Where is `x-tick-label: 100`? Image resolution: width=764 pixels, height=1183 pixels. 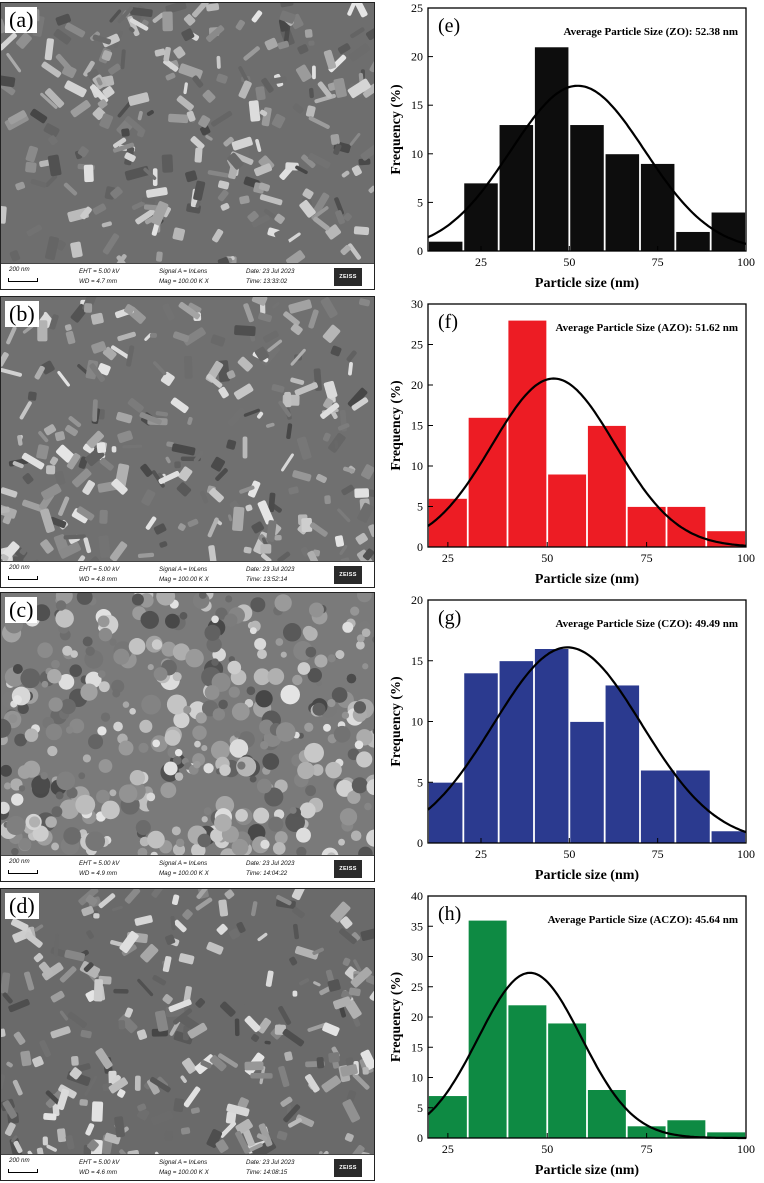
x-tick-label: 100 is located at coordinates (746, 854).